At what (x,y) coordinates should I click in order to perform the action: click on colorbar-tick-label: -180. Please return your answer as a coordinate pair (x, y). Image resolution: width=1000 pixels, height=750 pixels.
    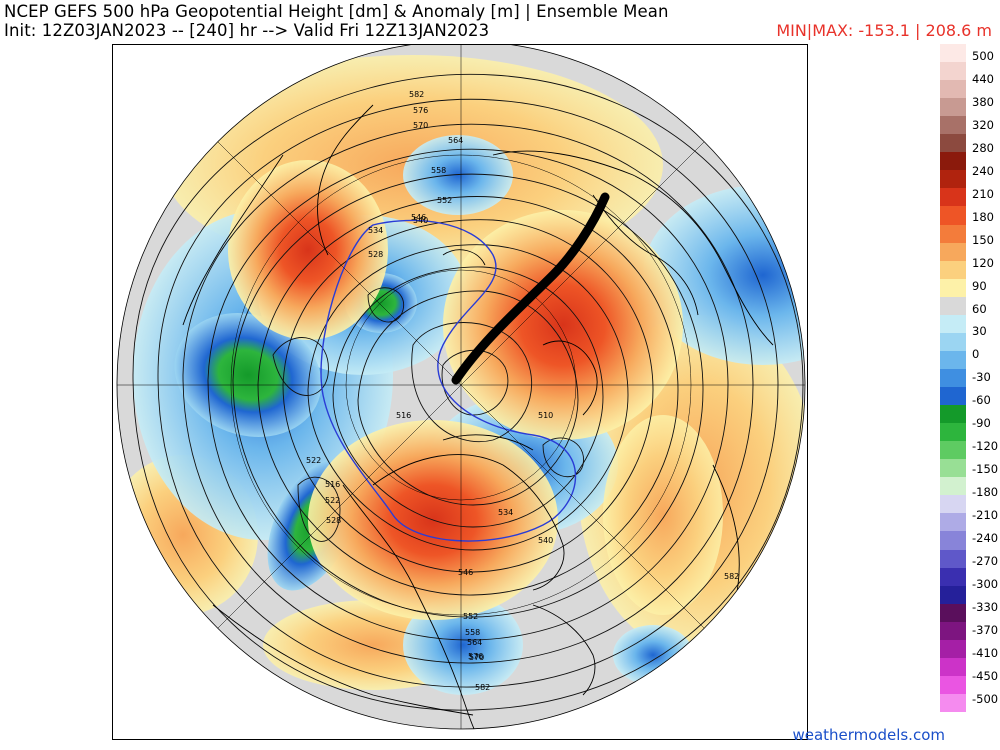
    Looking at the image, I should click on (985, 492).